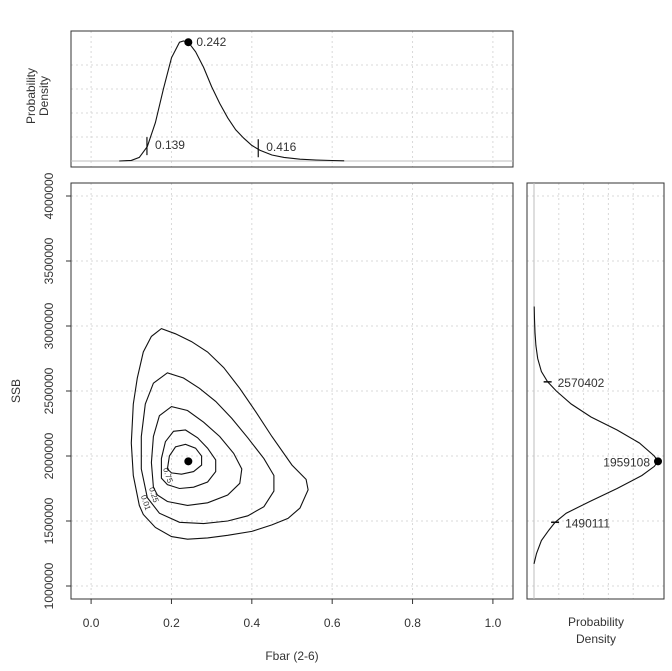 This screenshot has height=671, width=672. I want to click on top-density-curve, so click(232, 101).